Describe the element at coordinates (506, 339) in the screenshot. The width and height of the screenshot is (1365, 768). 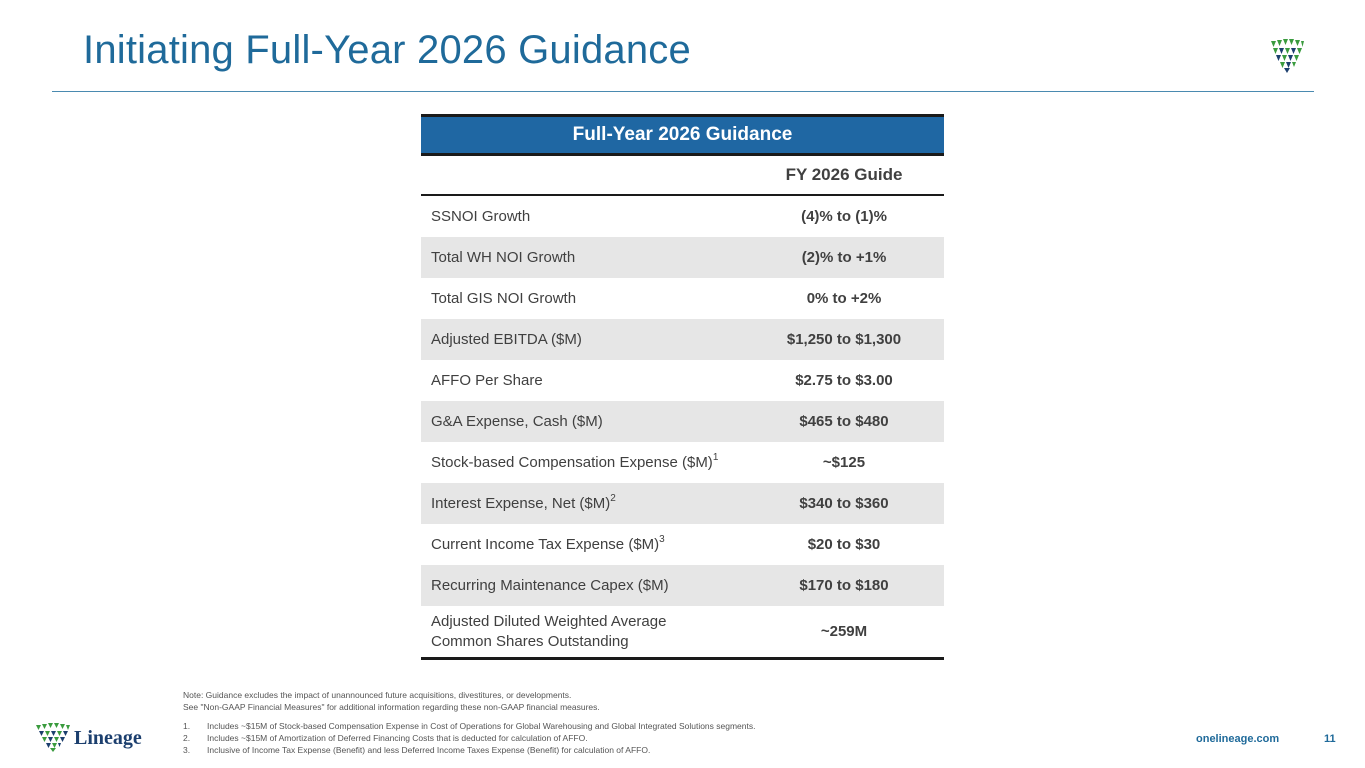
I see `row-label: Adjusted EBITDA ($M)` at that location.